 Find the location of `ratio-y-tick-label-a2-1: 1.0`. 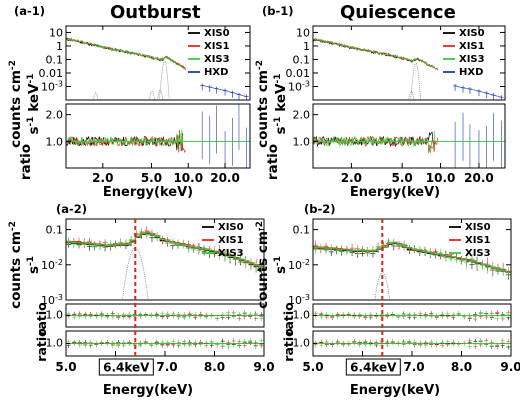

ratio-y-tick-label-a2-1: 1.0 is located at coordinates (55, 343).